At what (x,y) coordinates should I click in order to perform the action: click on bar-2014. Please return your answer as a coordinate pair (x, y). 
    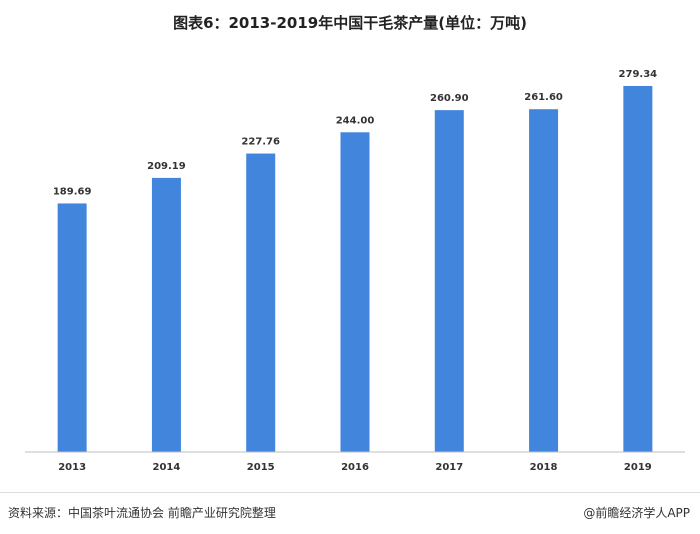
    Looking at the image, I should click on (166, 314).